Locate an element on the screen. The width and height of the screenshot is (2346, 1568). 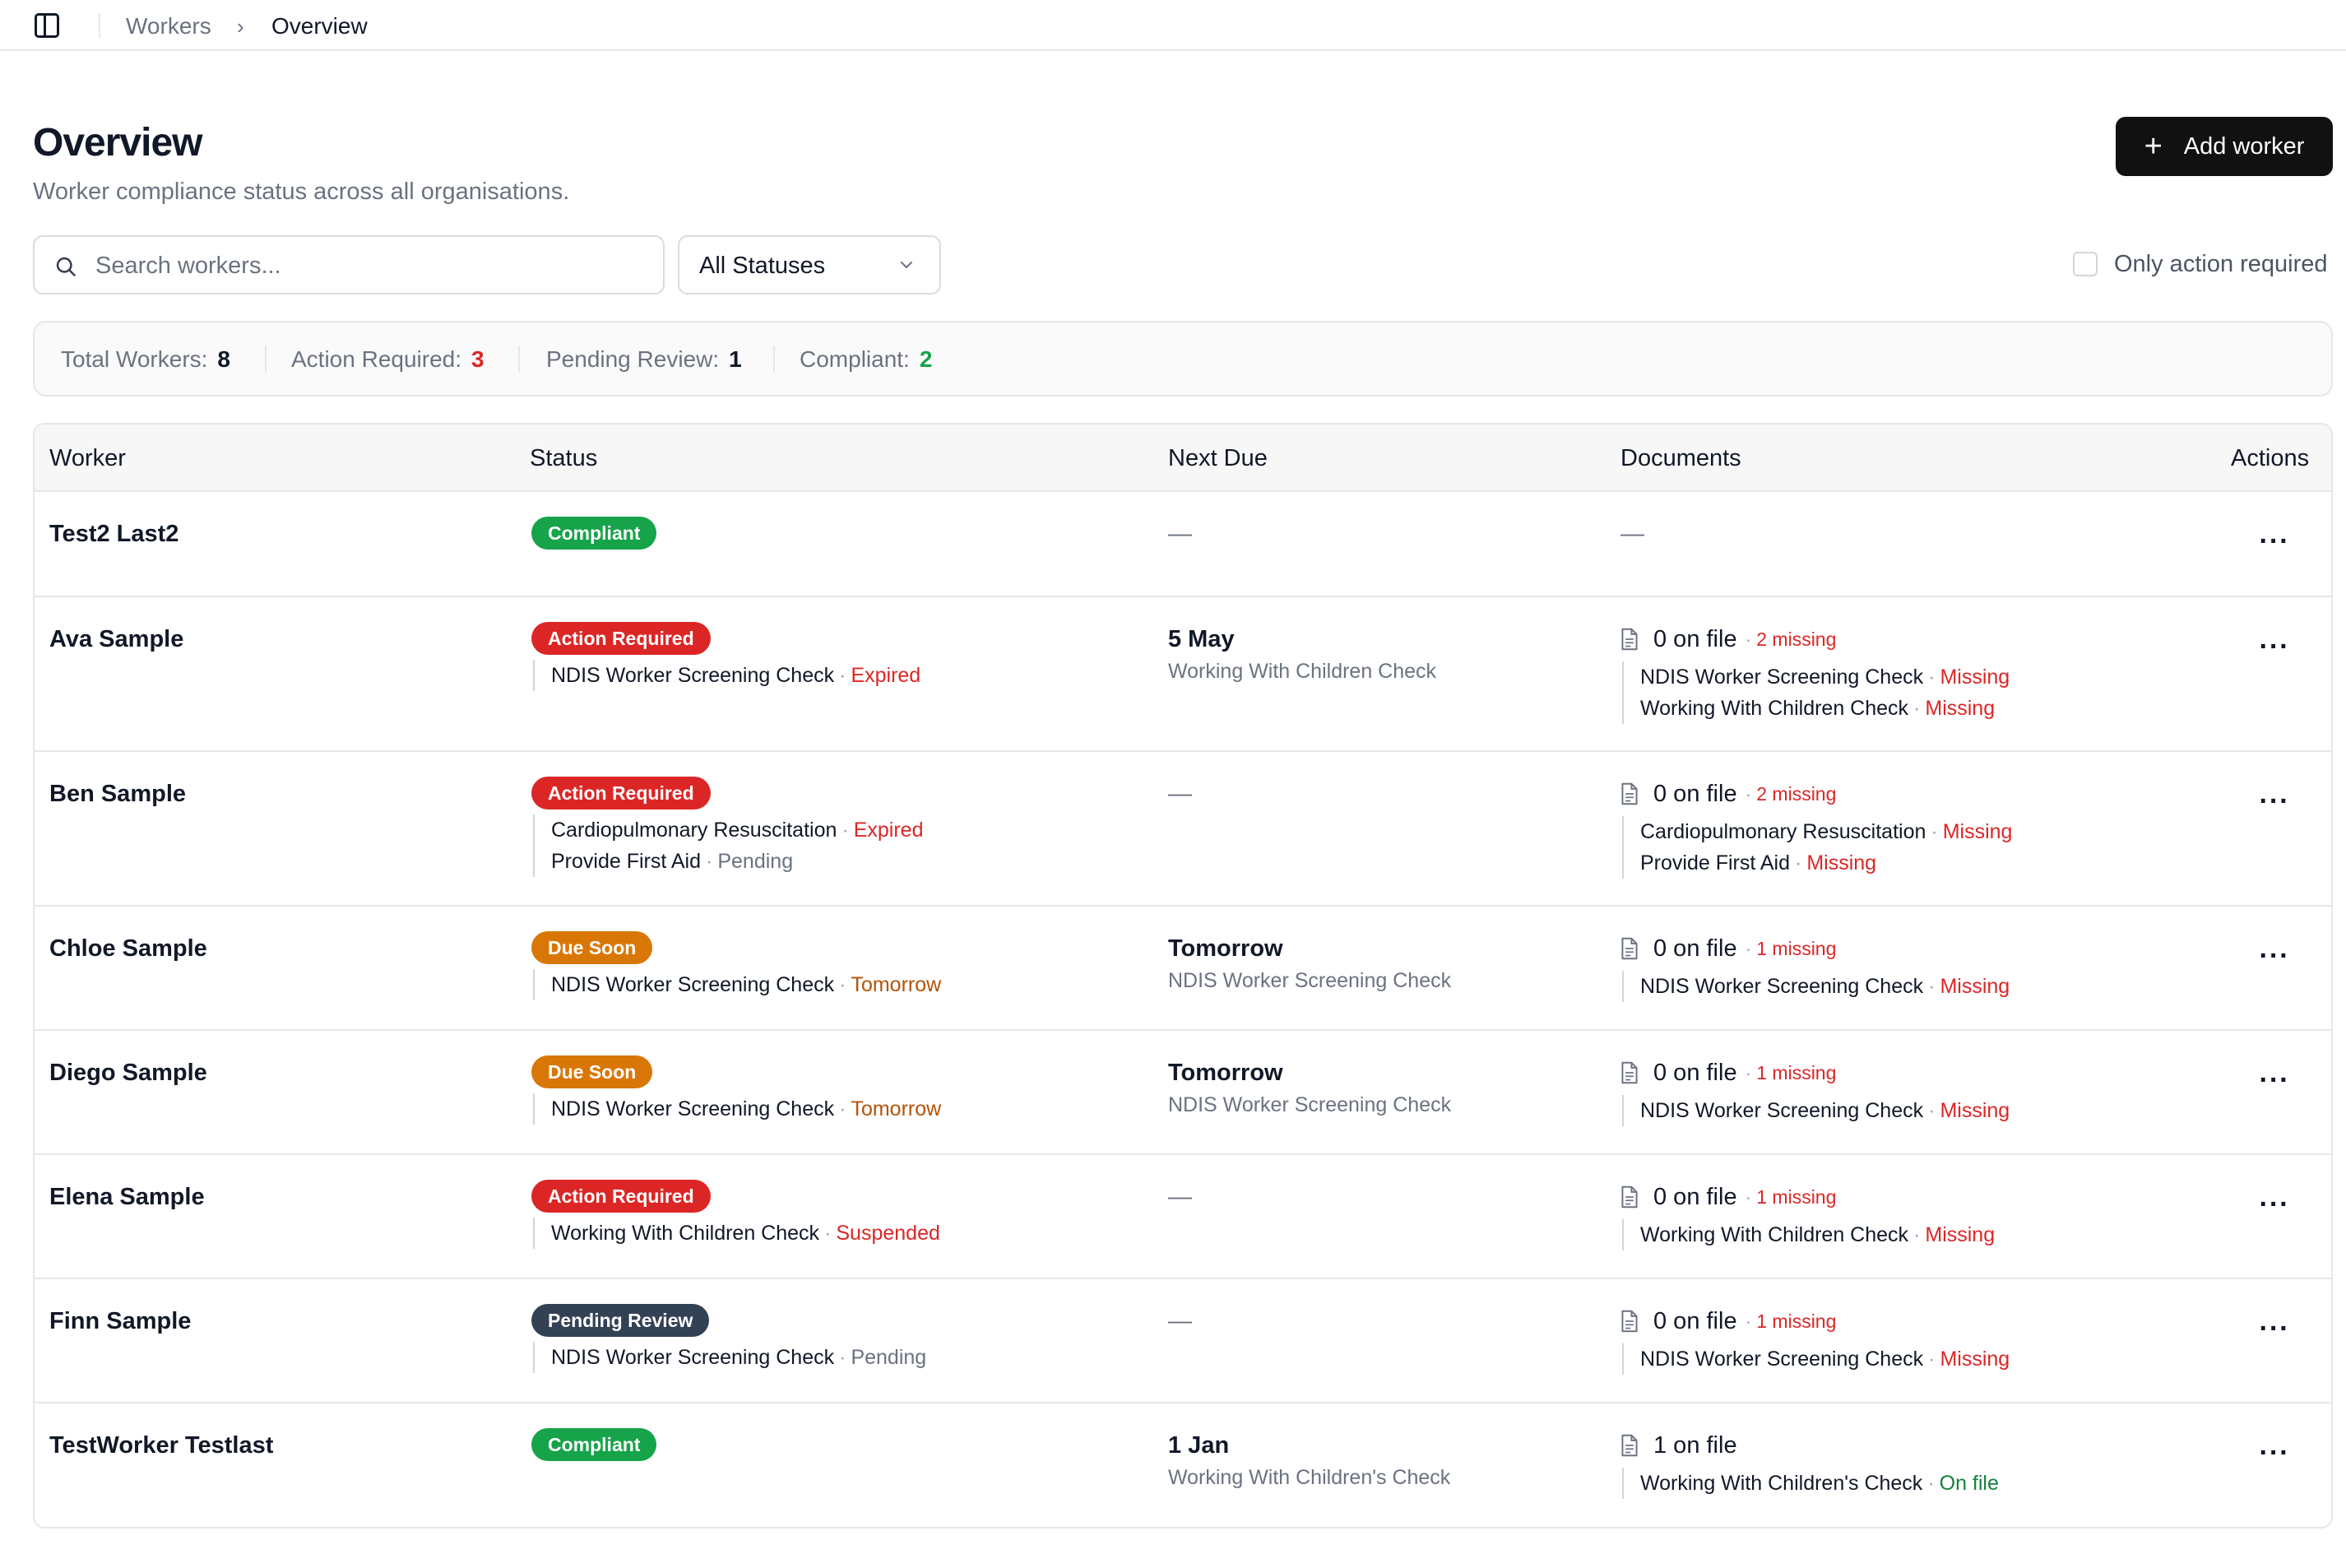
documents-summary: 1 on file is located at coordinates (1809, 1445).